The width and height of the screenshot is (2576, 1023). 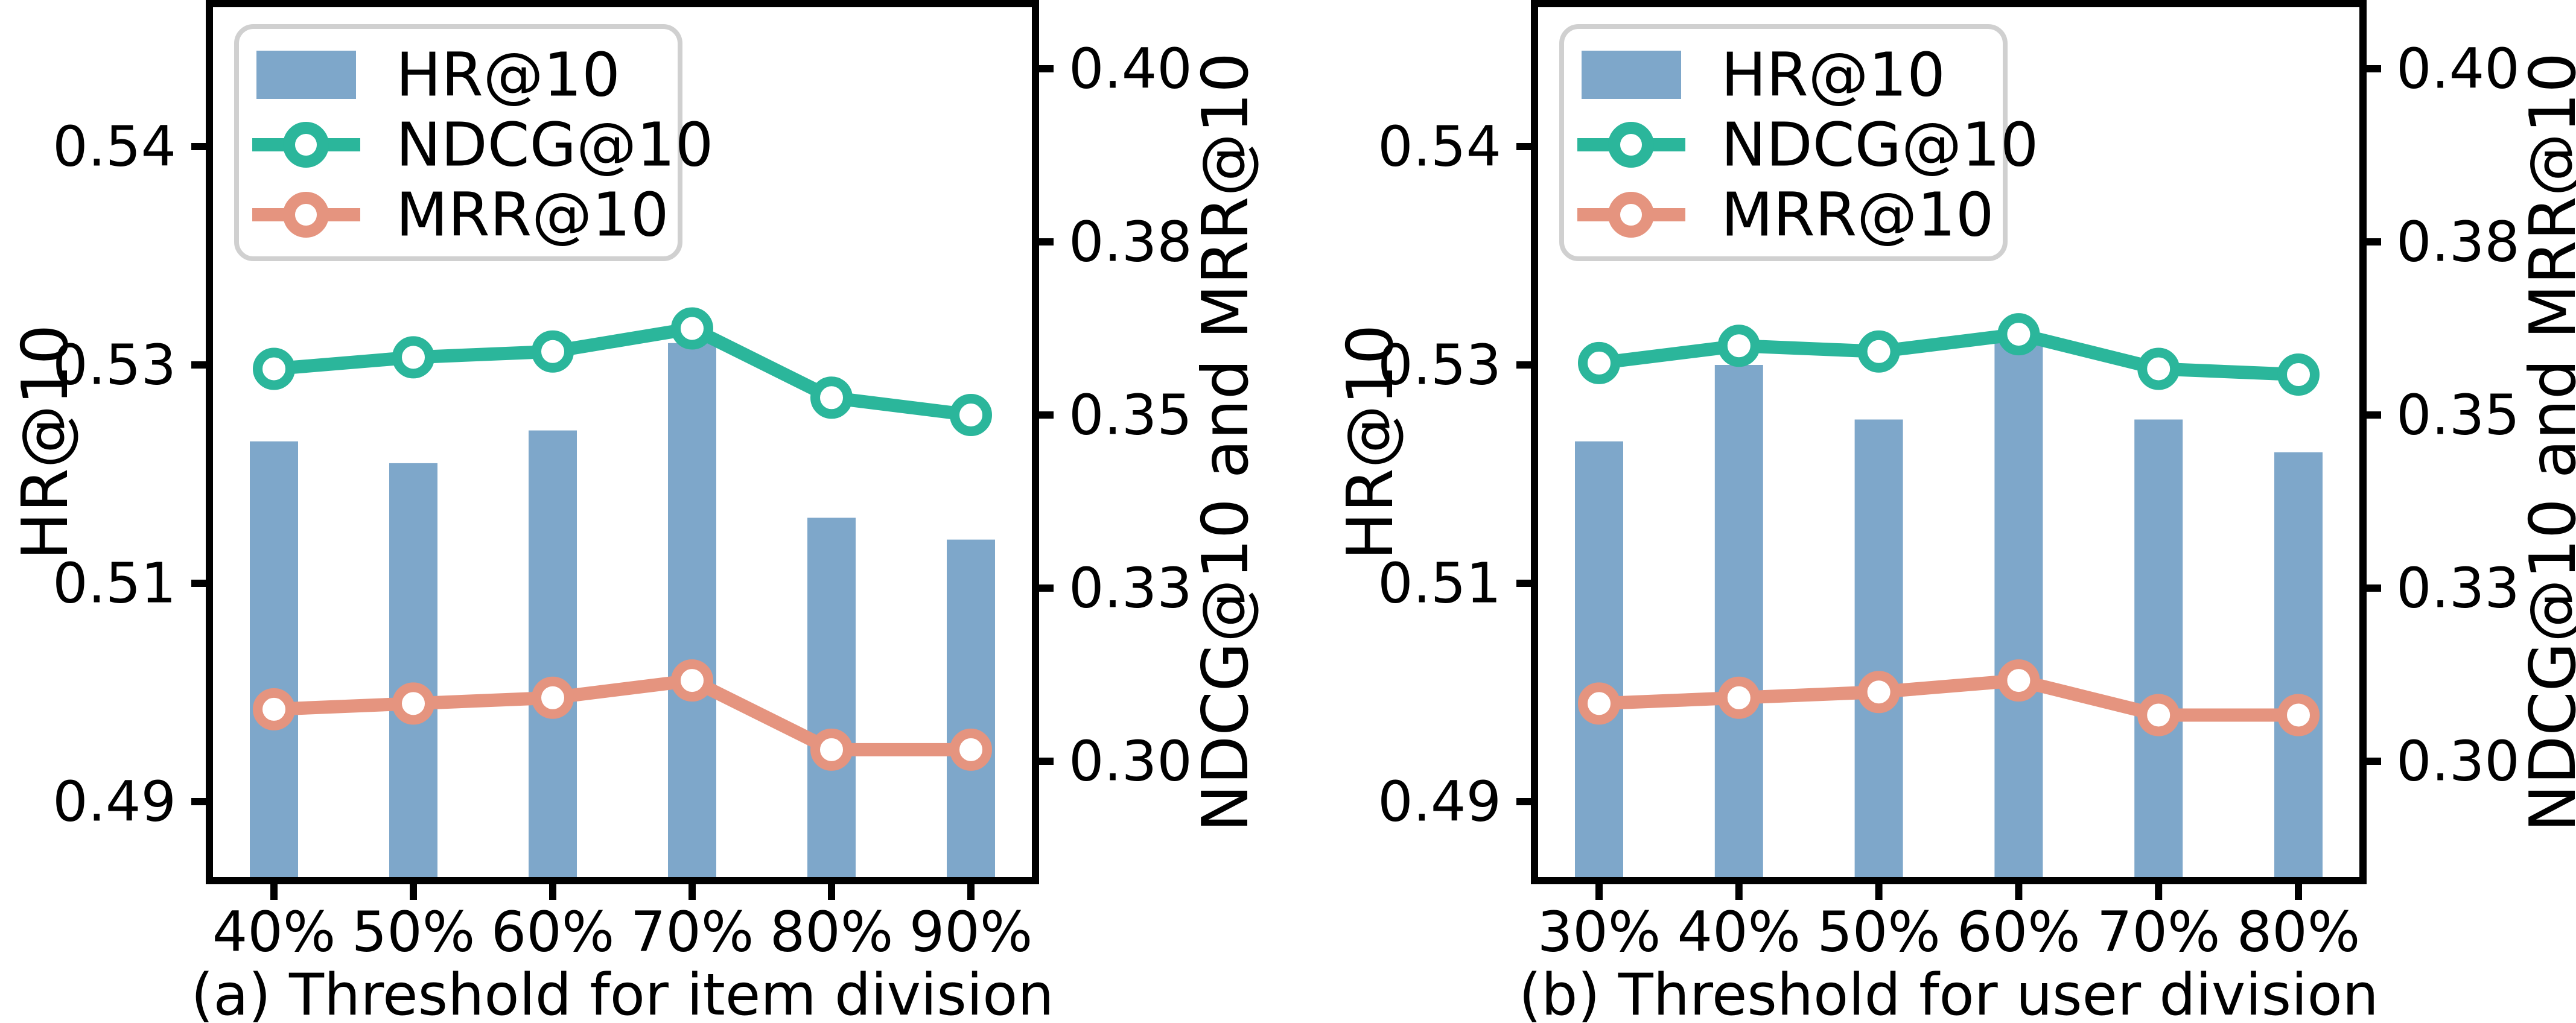 I want to click on bar-a-80%, so click(x=831, y=699).